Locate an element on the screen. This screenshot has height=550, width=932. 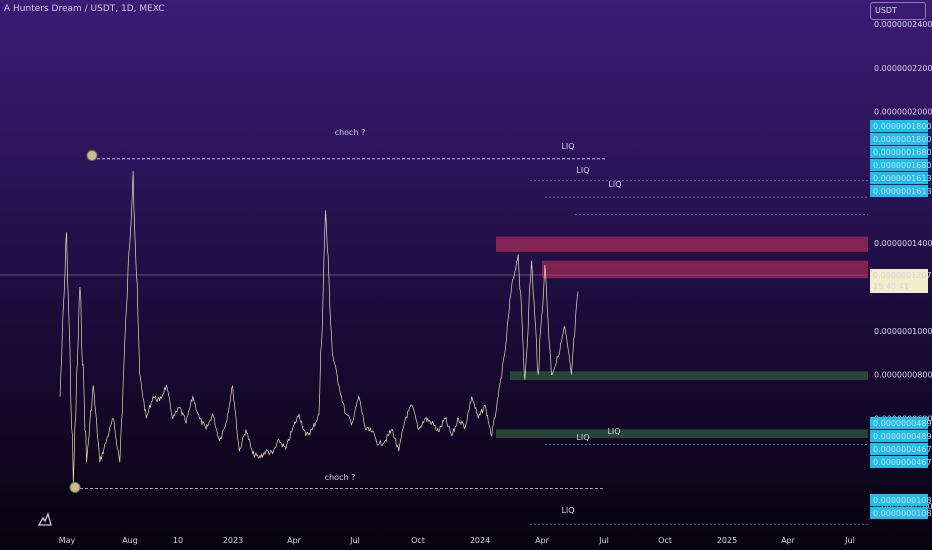
countdown-label: 15:40:41 is located at coordinates (891, 286).